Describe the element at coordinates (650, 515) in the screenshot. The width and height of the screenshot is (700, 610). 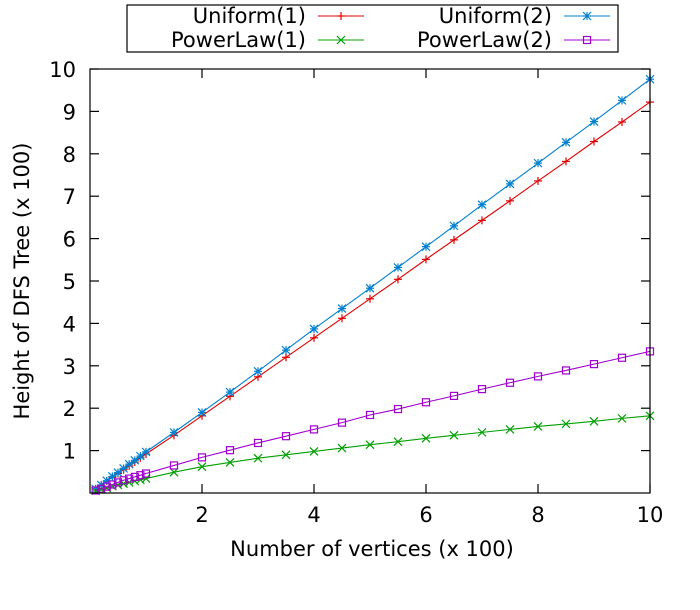
I see `x-tick-label: 10` at that location.